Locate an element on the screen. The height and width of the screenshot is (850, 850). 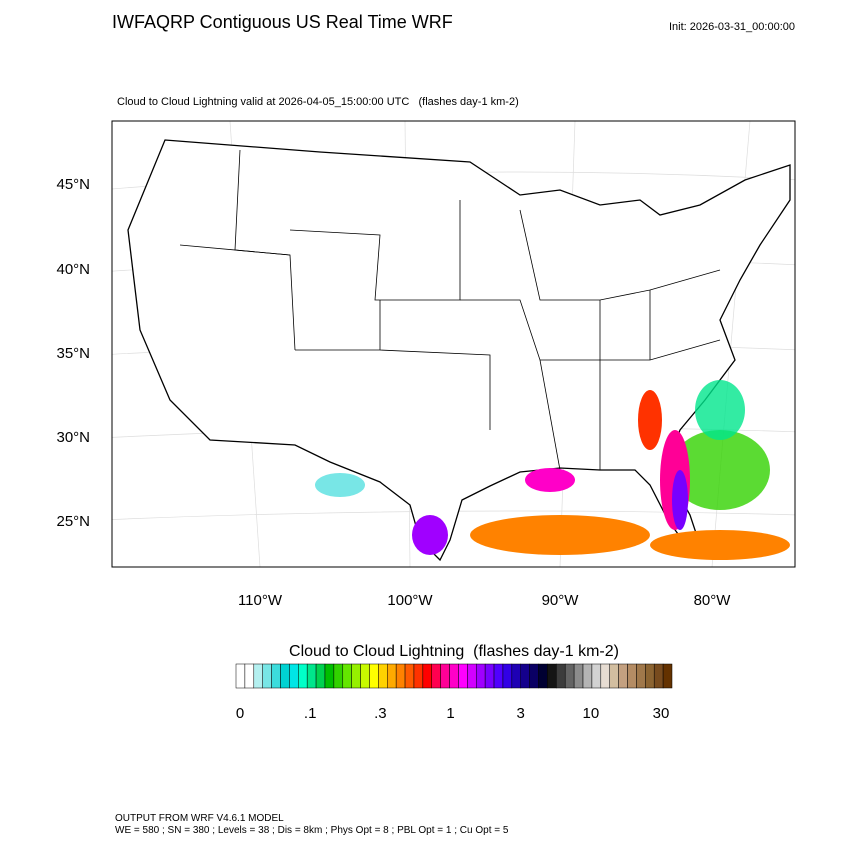
footer-line: OUTPUT FROM WRF V4.6.1 MODEL is located at coordinates (199, 818).